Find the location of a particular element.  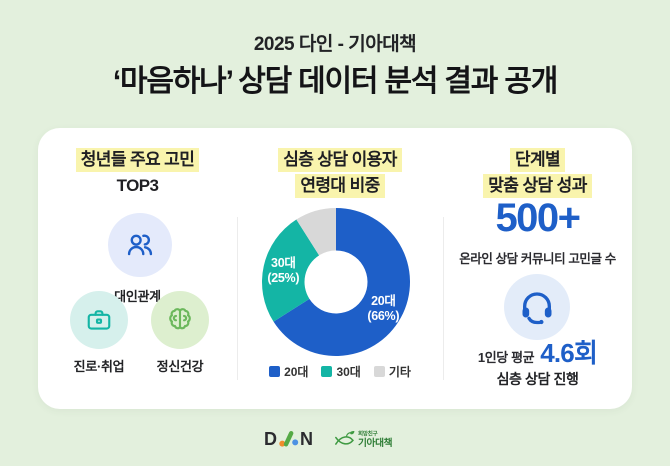

kfhi-logo-big-text: 기아대책 is located at coordinates (375, 442).